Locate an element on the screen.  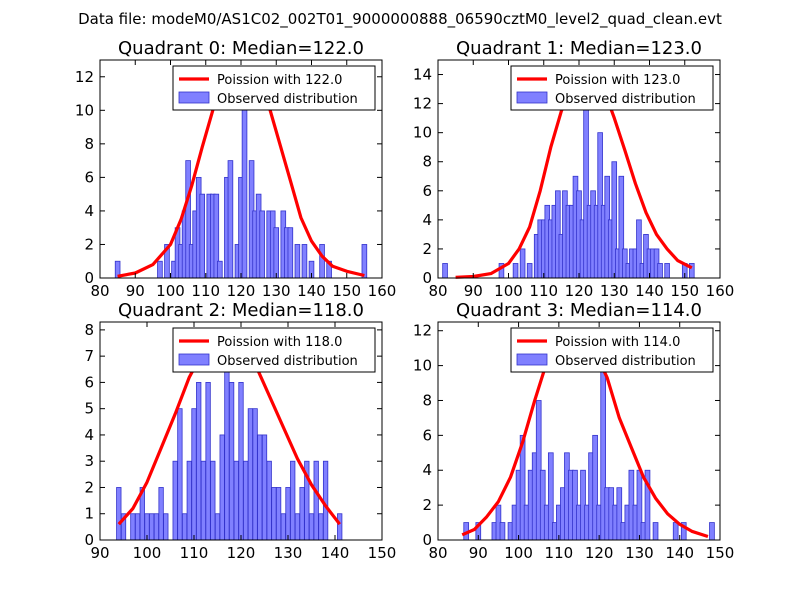
legend-label-poisson: Poission with 118.0 is located at coordinates (279, 342).